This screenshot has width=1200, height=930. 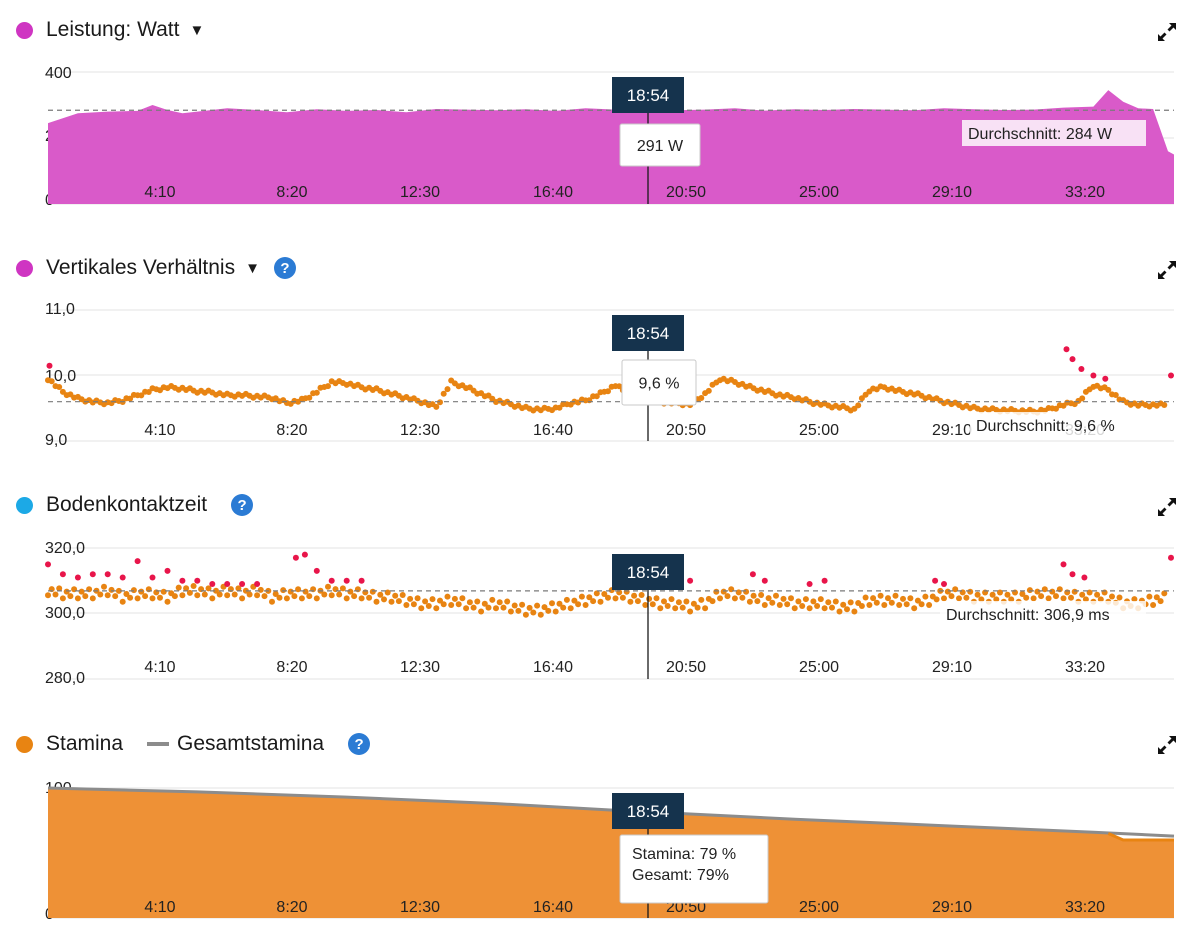 What do you see at coordinates (819, 430) in the screenshot?
I see `x-tick-label: 25:00` at bounding box center [819, 430].